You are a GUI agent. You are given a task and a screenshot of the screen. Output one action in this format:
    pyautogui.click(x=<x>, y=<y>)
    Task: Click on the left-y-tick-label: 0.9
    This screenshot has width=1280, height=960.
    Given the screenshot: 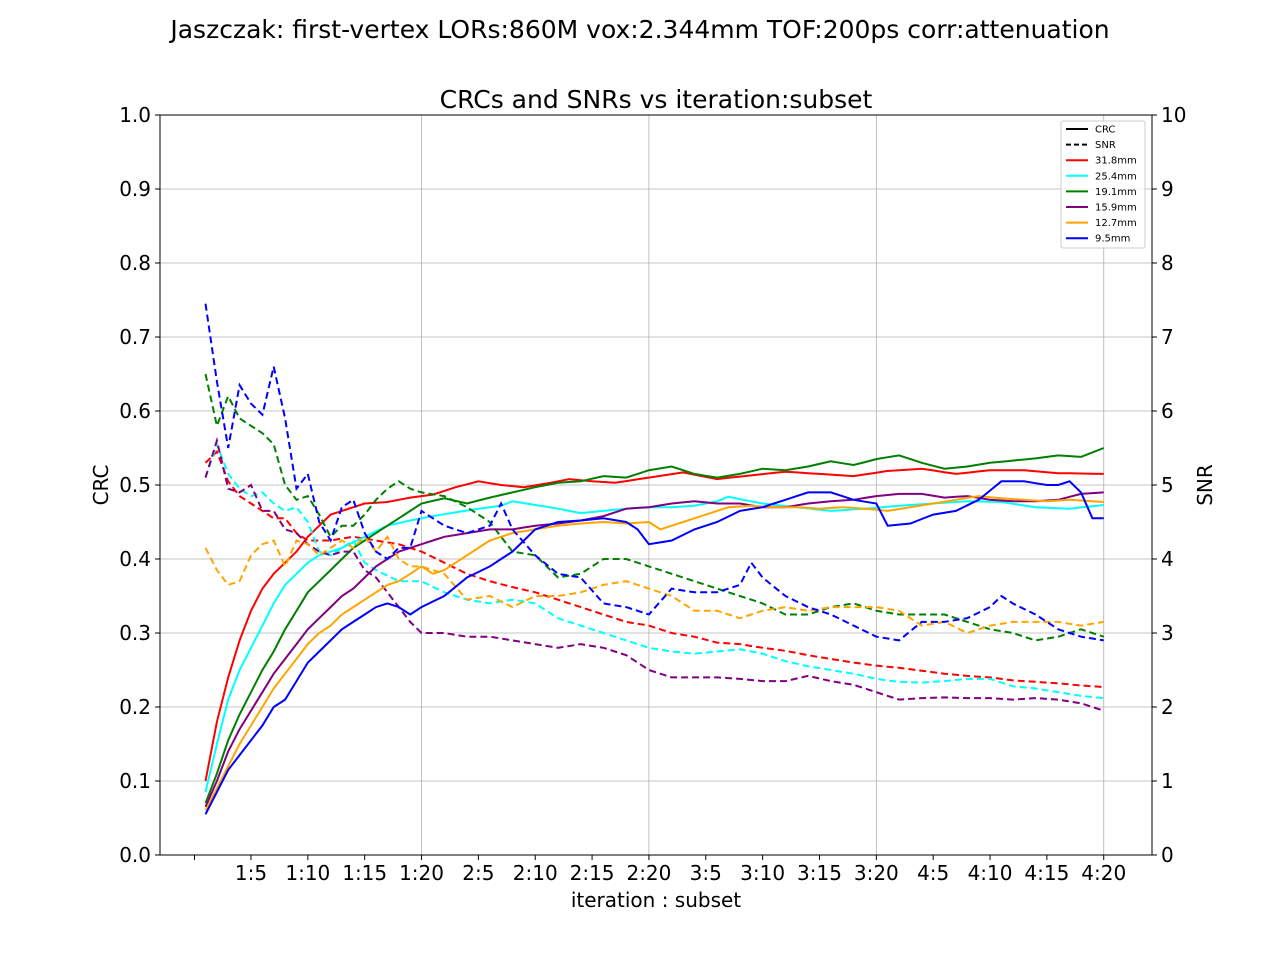 What is the action you would take?
    pyautogui.click(x=135, y=189)
    